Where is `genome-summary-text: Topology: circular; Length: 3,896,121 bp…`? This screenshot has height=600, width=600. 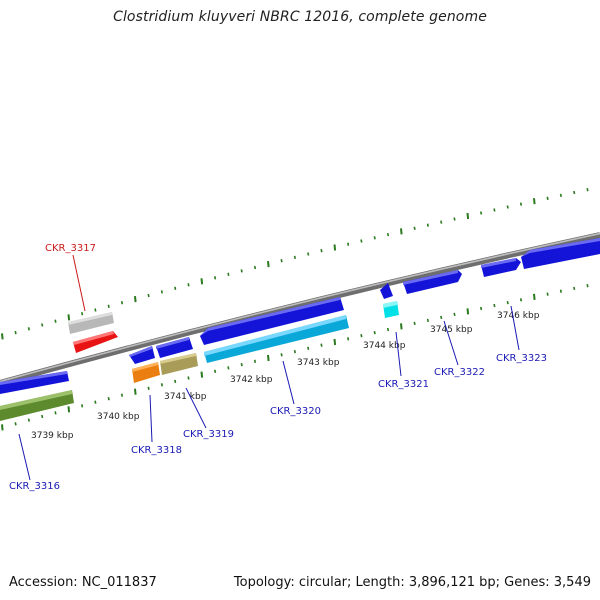 genome-summary-text: Topology: circular; Length: 3,896,121 bp… is located at coordinates (412, 582).